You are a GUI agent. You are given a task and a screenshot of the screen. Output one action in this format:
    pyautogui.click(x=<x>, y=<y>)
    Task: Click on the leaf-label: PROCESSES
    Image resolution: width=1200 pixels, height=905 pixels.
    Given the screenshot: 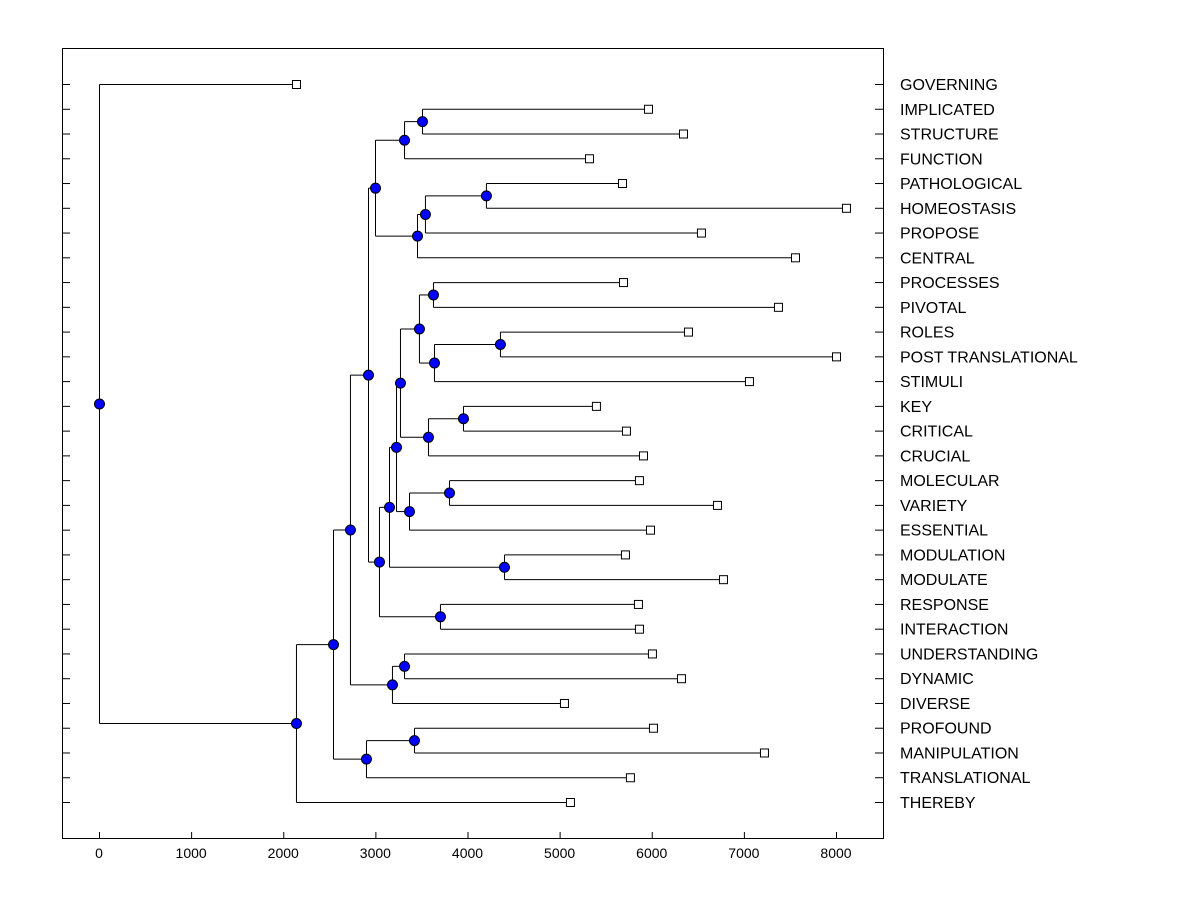 What is the action you would take?
    pyautogui.click(x=950, y=283)
    